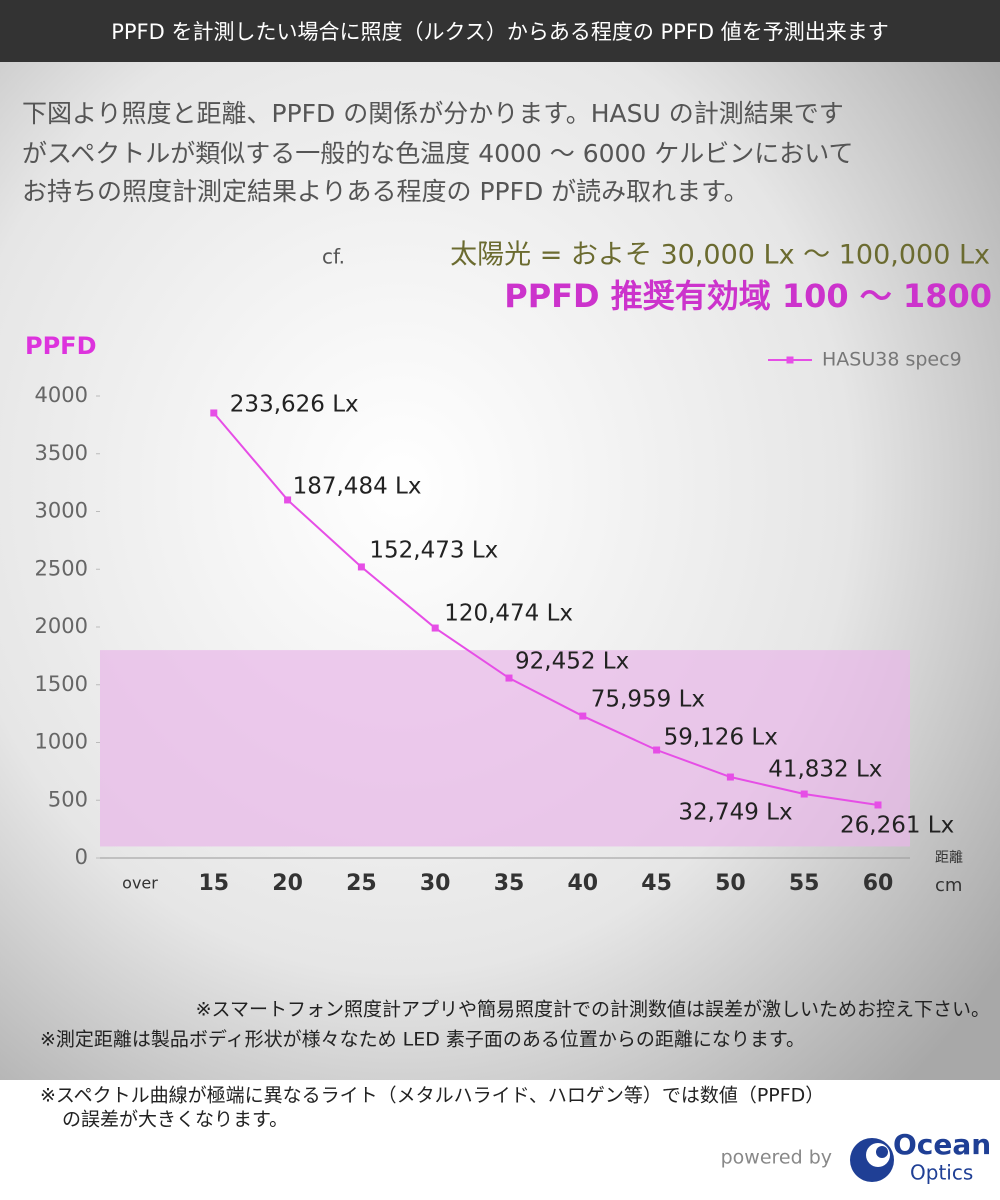 The width and height of the screenshot is (1000, 1200). I want to click on intro-line: お持ちの照度計測定結果よりある程度の PPFD が読み取れます。, so click(385, 191).